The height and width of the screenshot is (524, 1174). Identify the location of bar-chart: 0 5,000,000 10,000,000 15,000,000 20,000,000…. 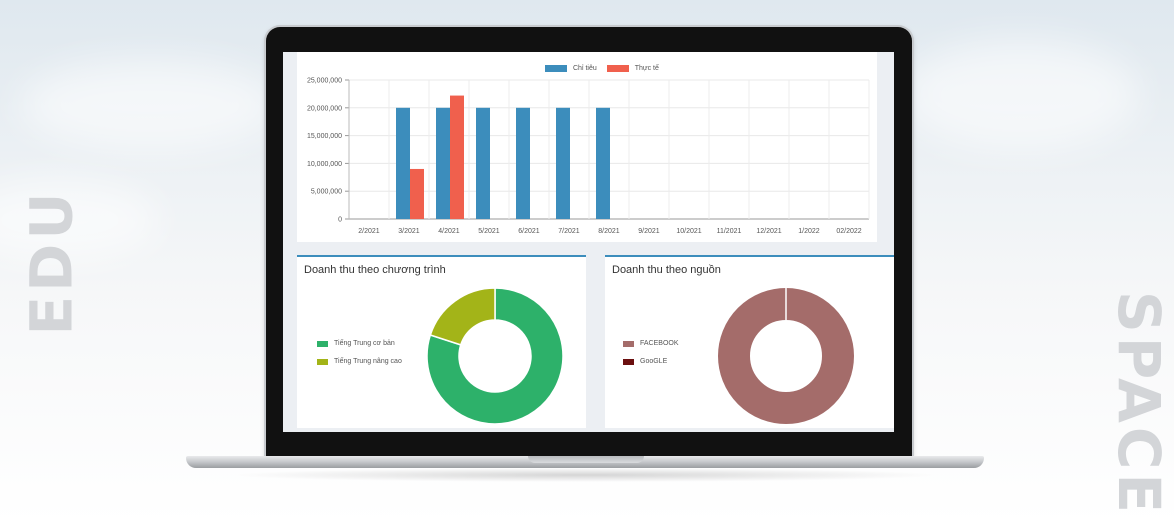
(588, 156).